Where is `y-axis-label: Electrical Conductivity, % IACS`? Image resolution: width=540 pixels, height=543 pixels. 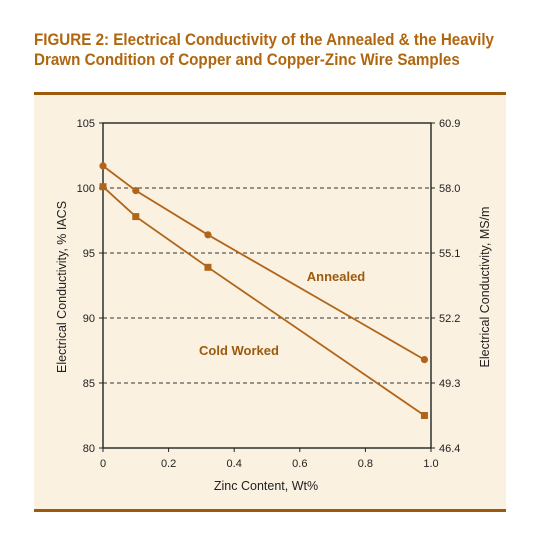
y-axis-label: Electrical Conductivity, % IACS is located at coordinates (62, 287).